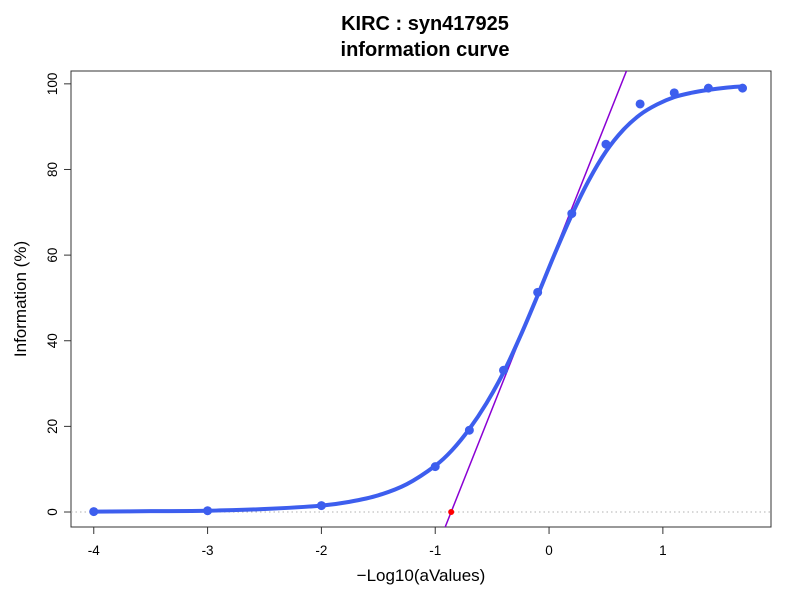 The width and height of the screenshot is (800, 600). What do you see at coordinates (52, 169) in the screenshot?
I see `y-tick-label: 80` at bounding box center [52, 169].